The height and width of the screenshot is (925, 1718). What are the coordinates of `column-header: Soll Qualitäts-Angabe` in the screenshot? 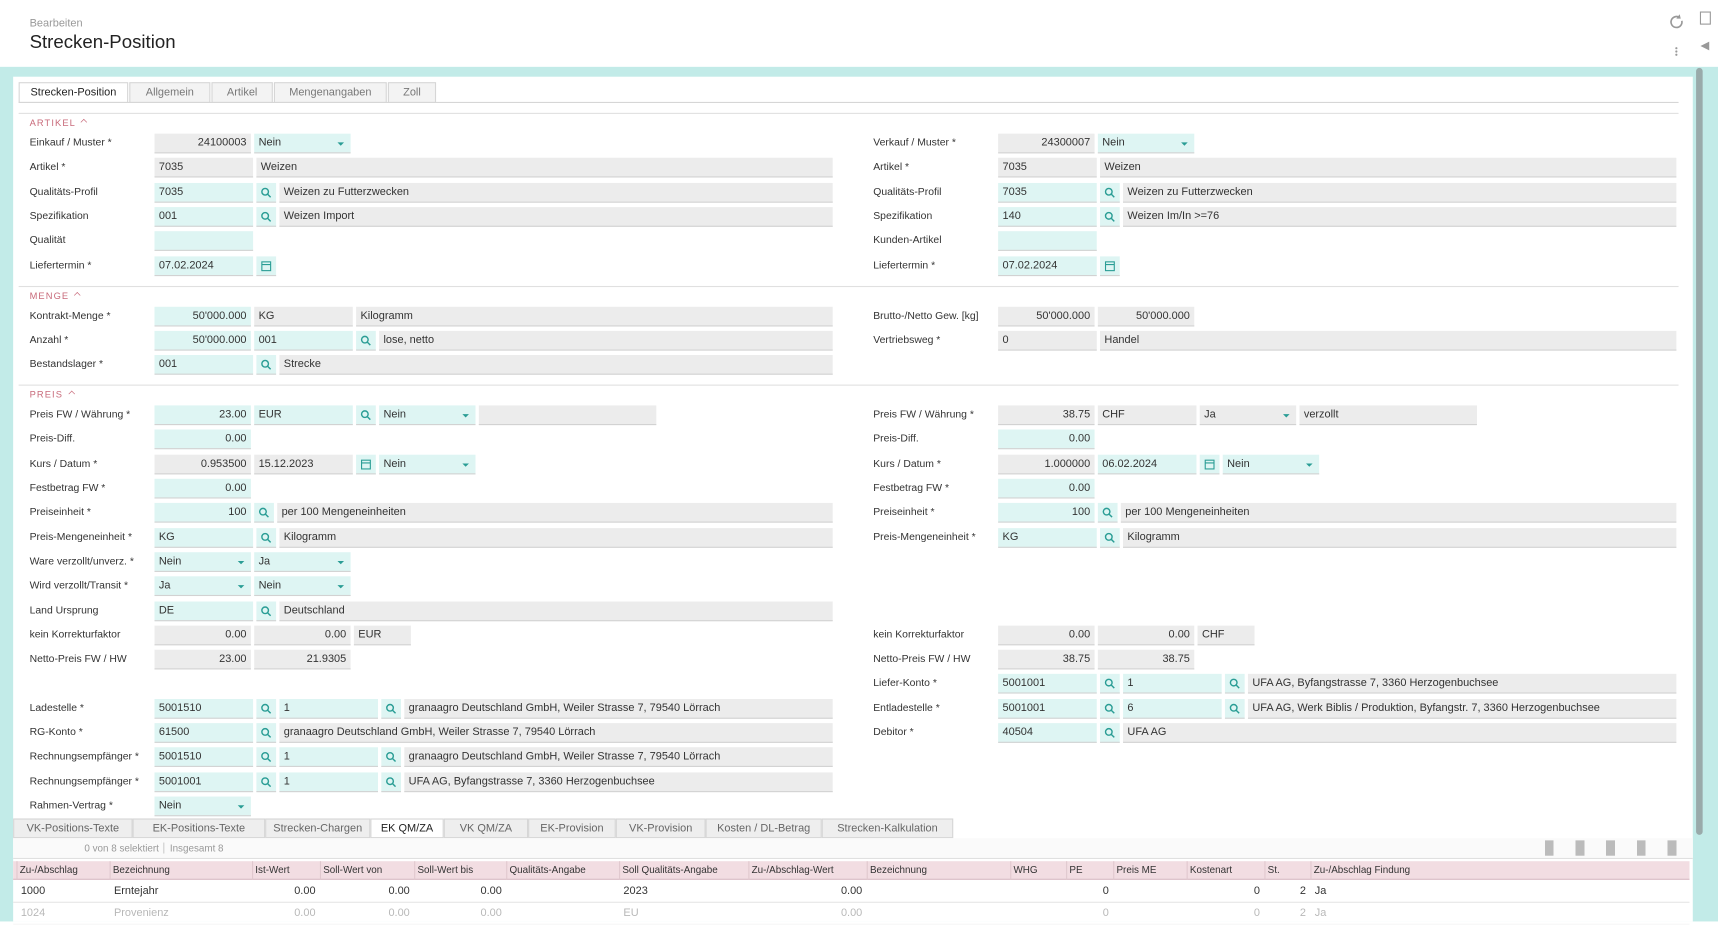 It's located at (683, 870).